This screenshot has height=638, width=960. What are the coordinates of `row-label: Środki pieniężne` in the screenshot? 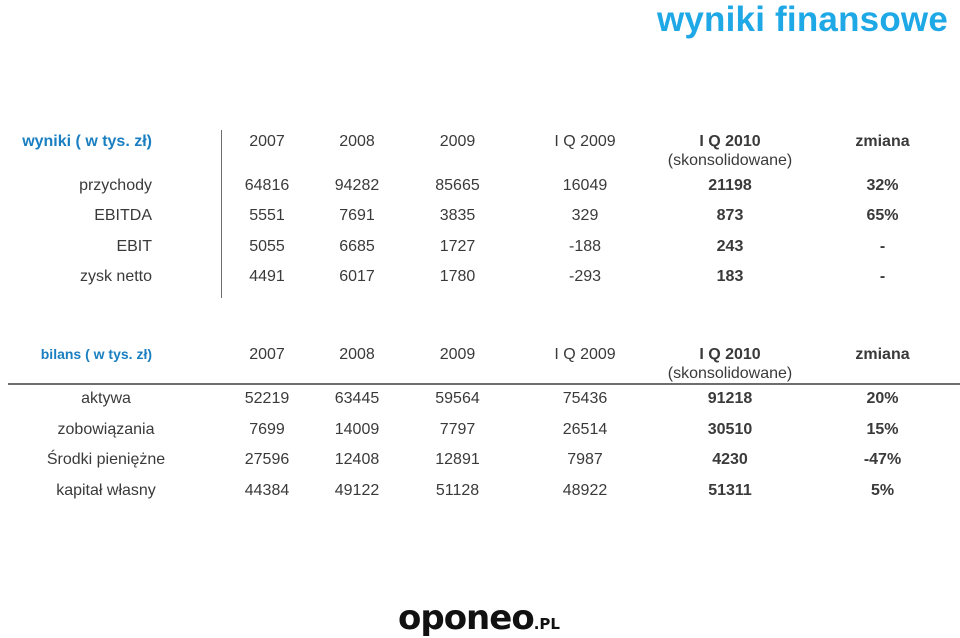 It's located at (106, 459).